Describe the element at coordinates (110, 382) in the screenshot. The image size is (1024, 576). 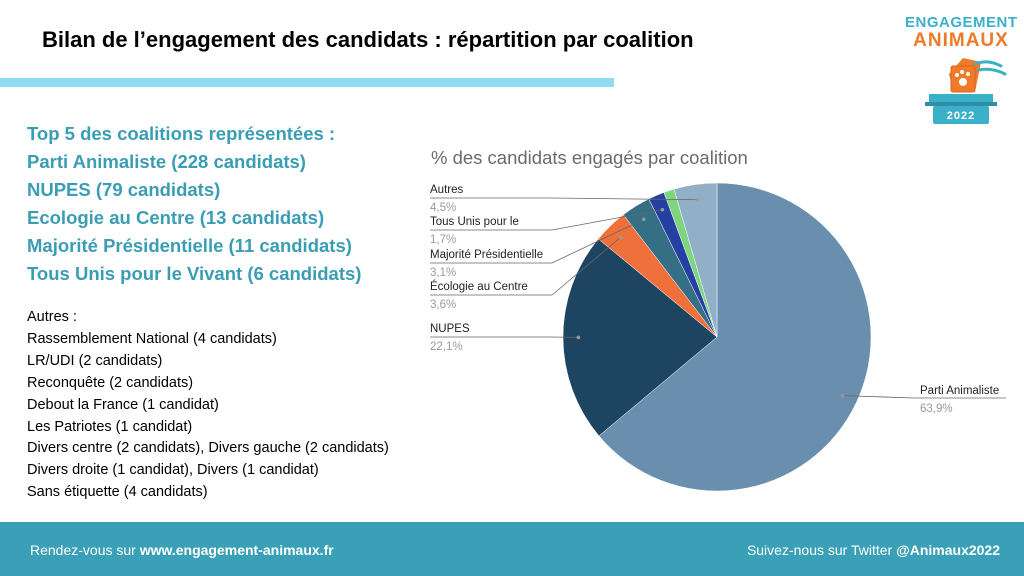
I see `list-item: Reconquête (2 candidats)` at that location.